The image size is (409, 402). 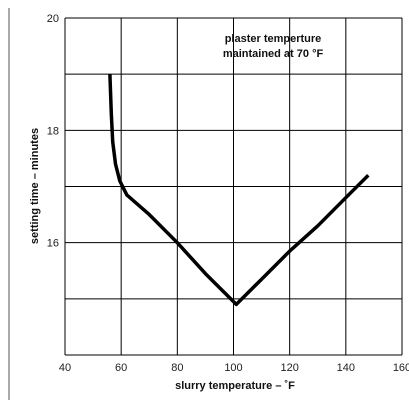 What do you see at coordinates (53, 19) in the screenshot?
I see `y-tick-label: 20` at bounding box center [53, 19].